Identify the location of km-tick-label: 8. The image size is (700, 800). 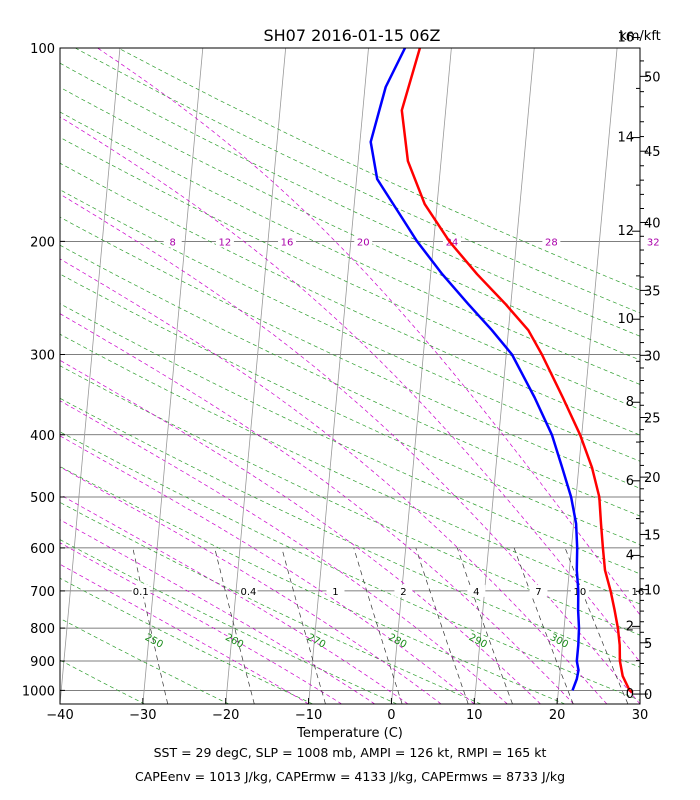
(630, 402).